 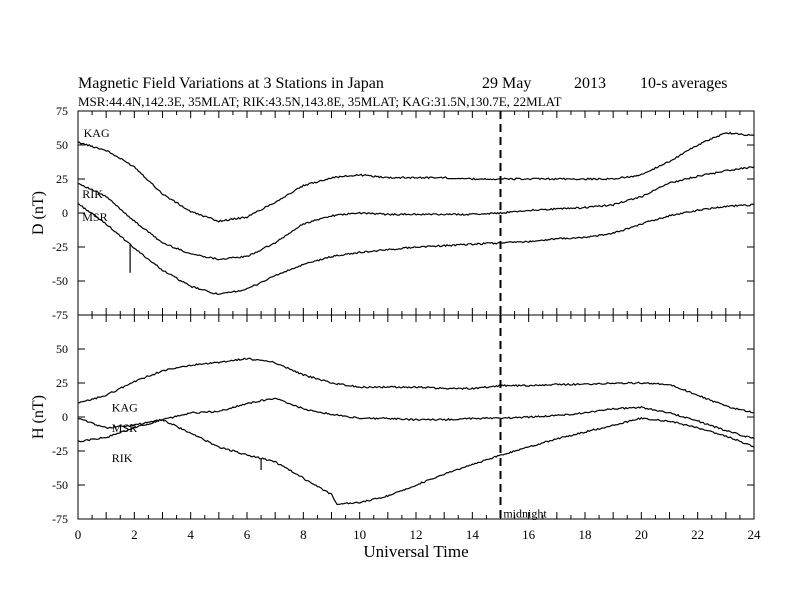 What do you see at coordinates (38, 417) in the screenshot?
I see `y-axis-label: H (nT)` at bounding box center [38, 417].